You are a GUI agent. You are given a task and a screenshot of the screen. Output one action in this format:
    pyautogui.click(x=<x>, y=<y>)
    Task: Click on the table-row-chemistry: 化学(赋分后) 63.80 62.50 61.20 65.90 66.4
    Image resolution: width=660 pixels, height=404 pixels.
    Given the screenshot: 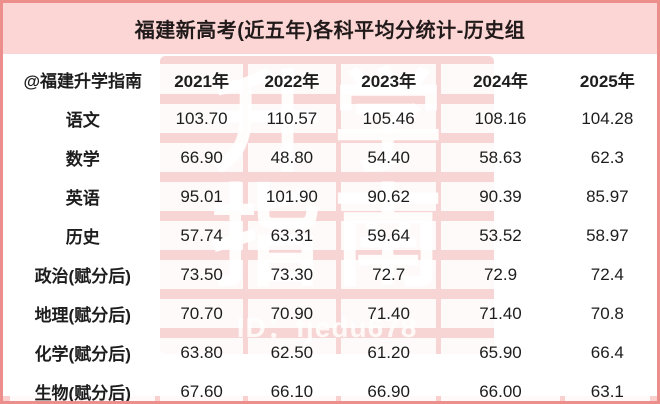 What is the action you would take?
    pyautogui.click(x=330, y=352)
    